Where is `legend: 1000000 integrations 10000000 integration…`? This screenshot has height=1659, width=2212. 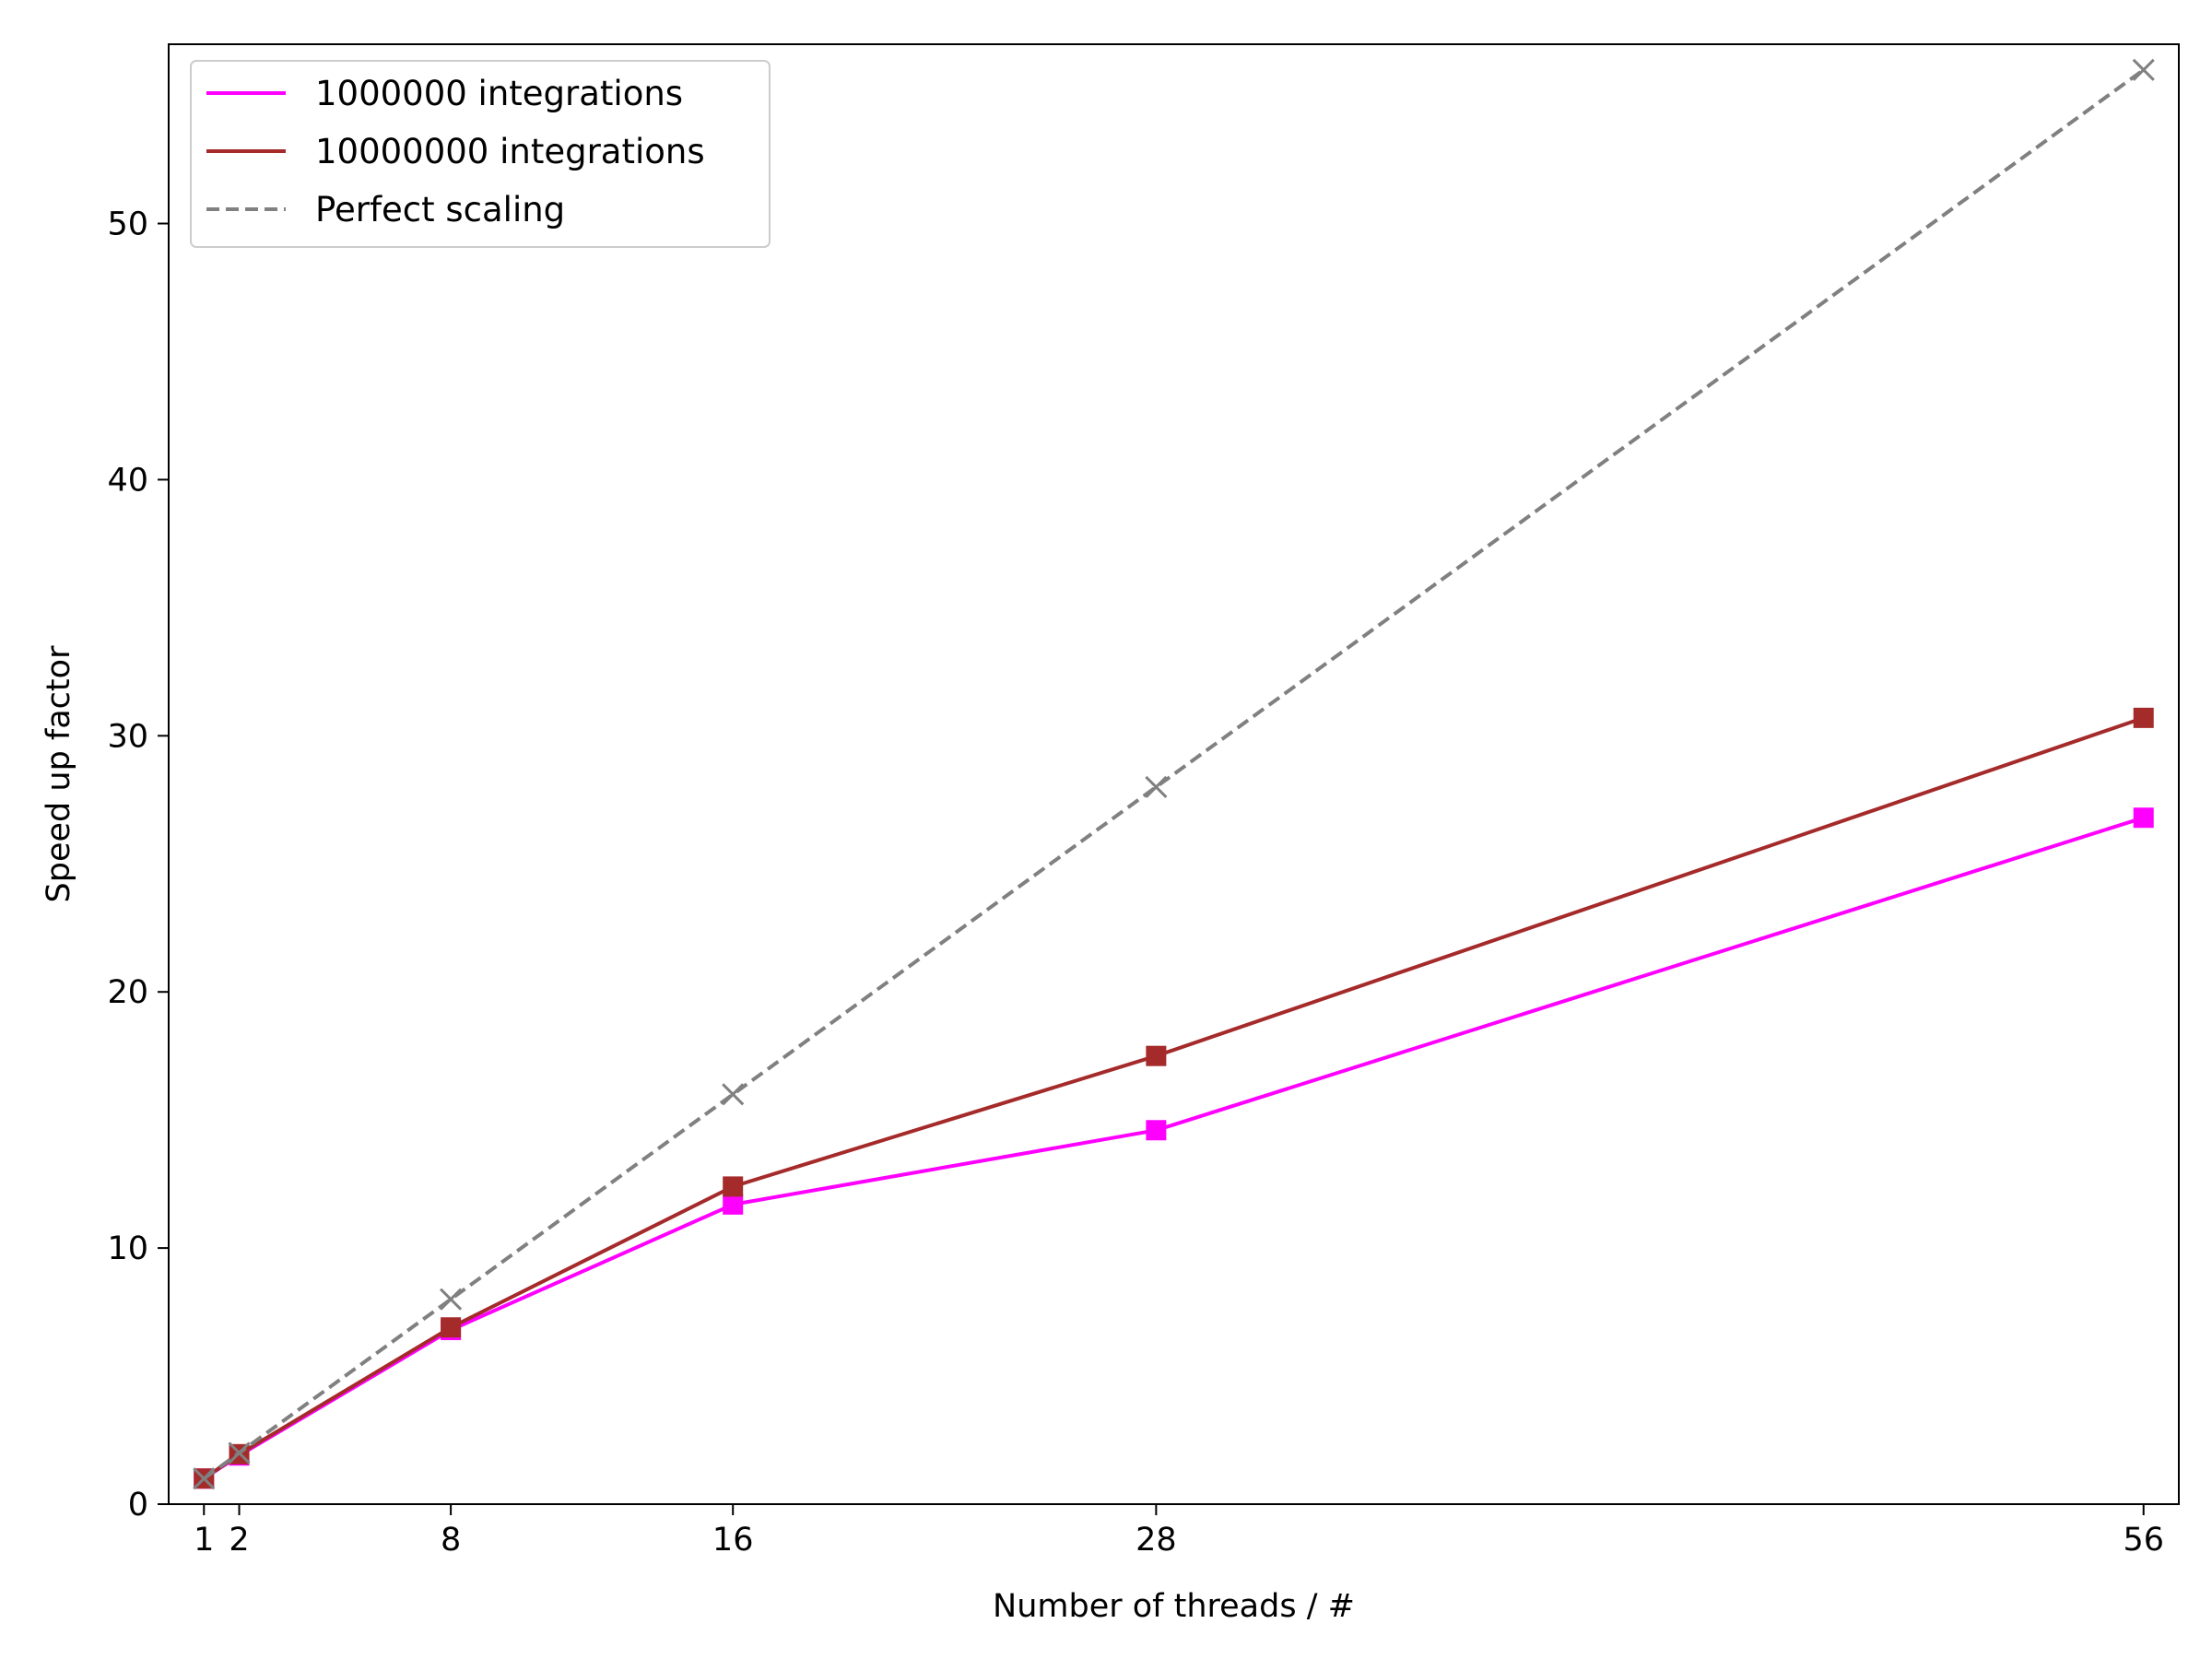
legend: 1000000 integrations 10000000 integration… is located at coordinates (480, 154).